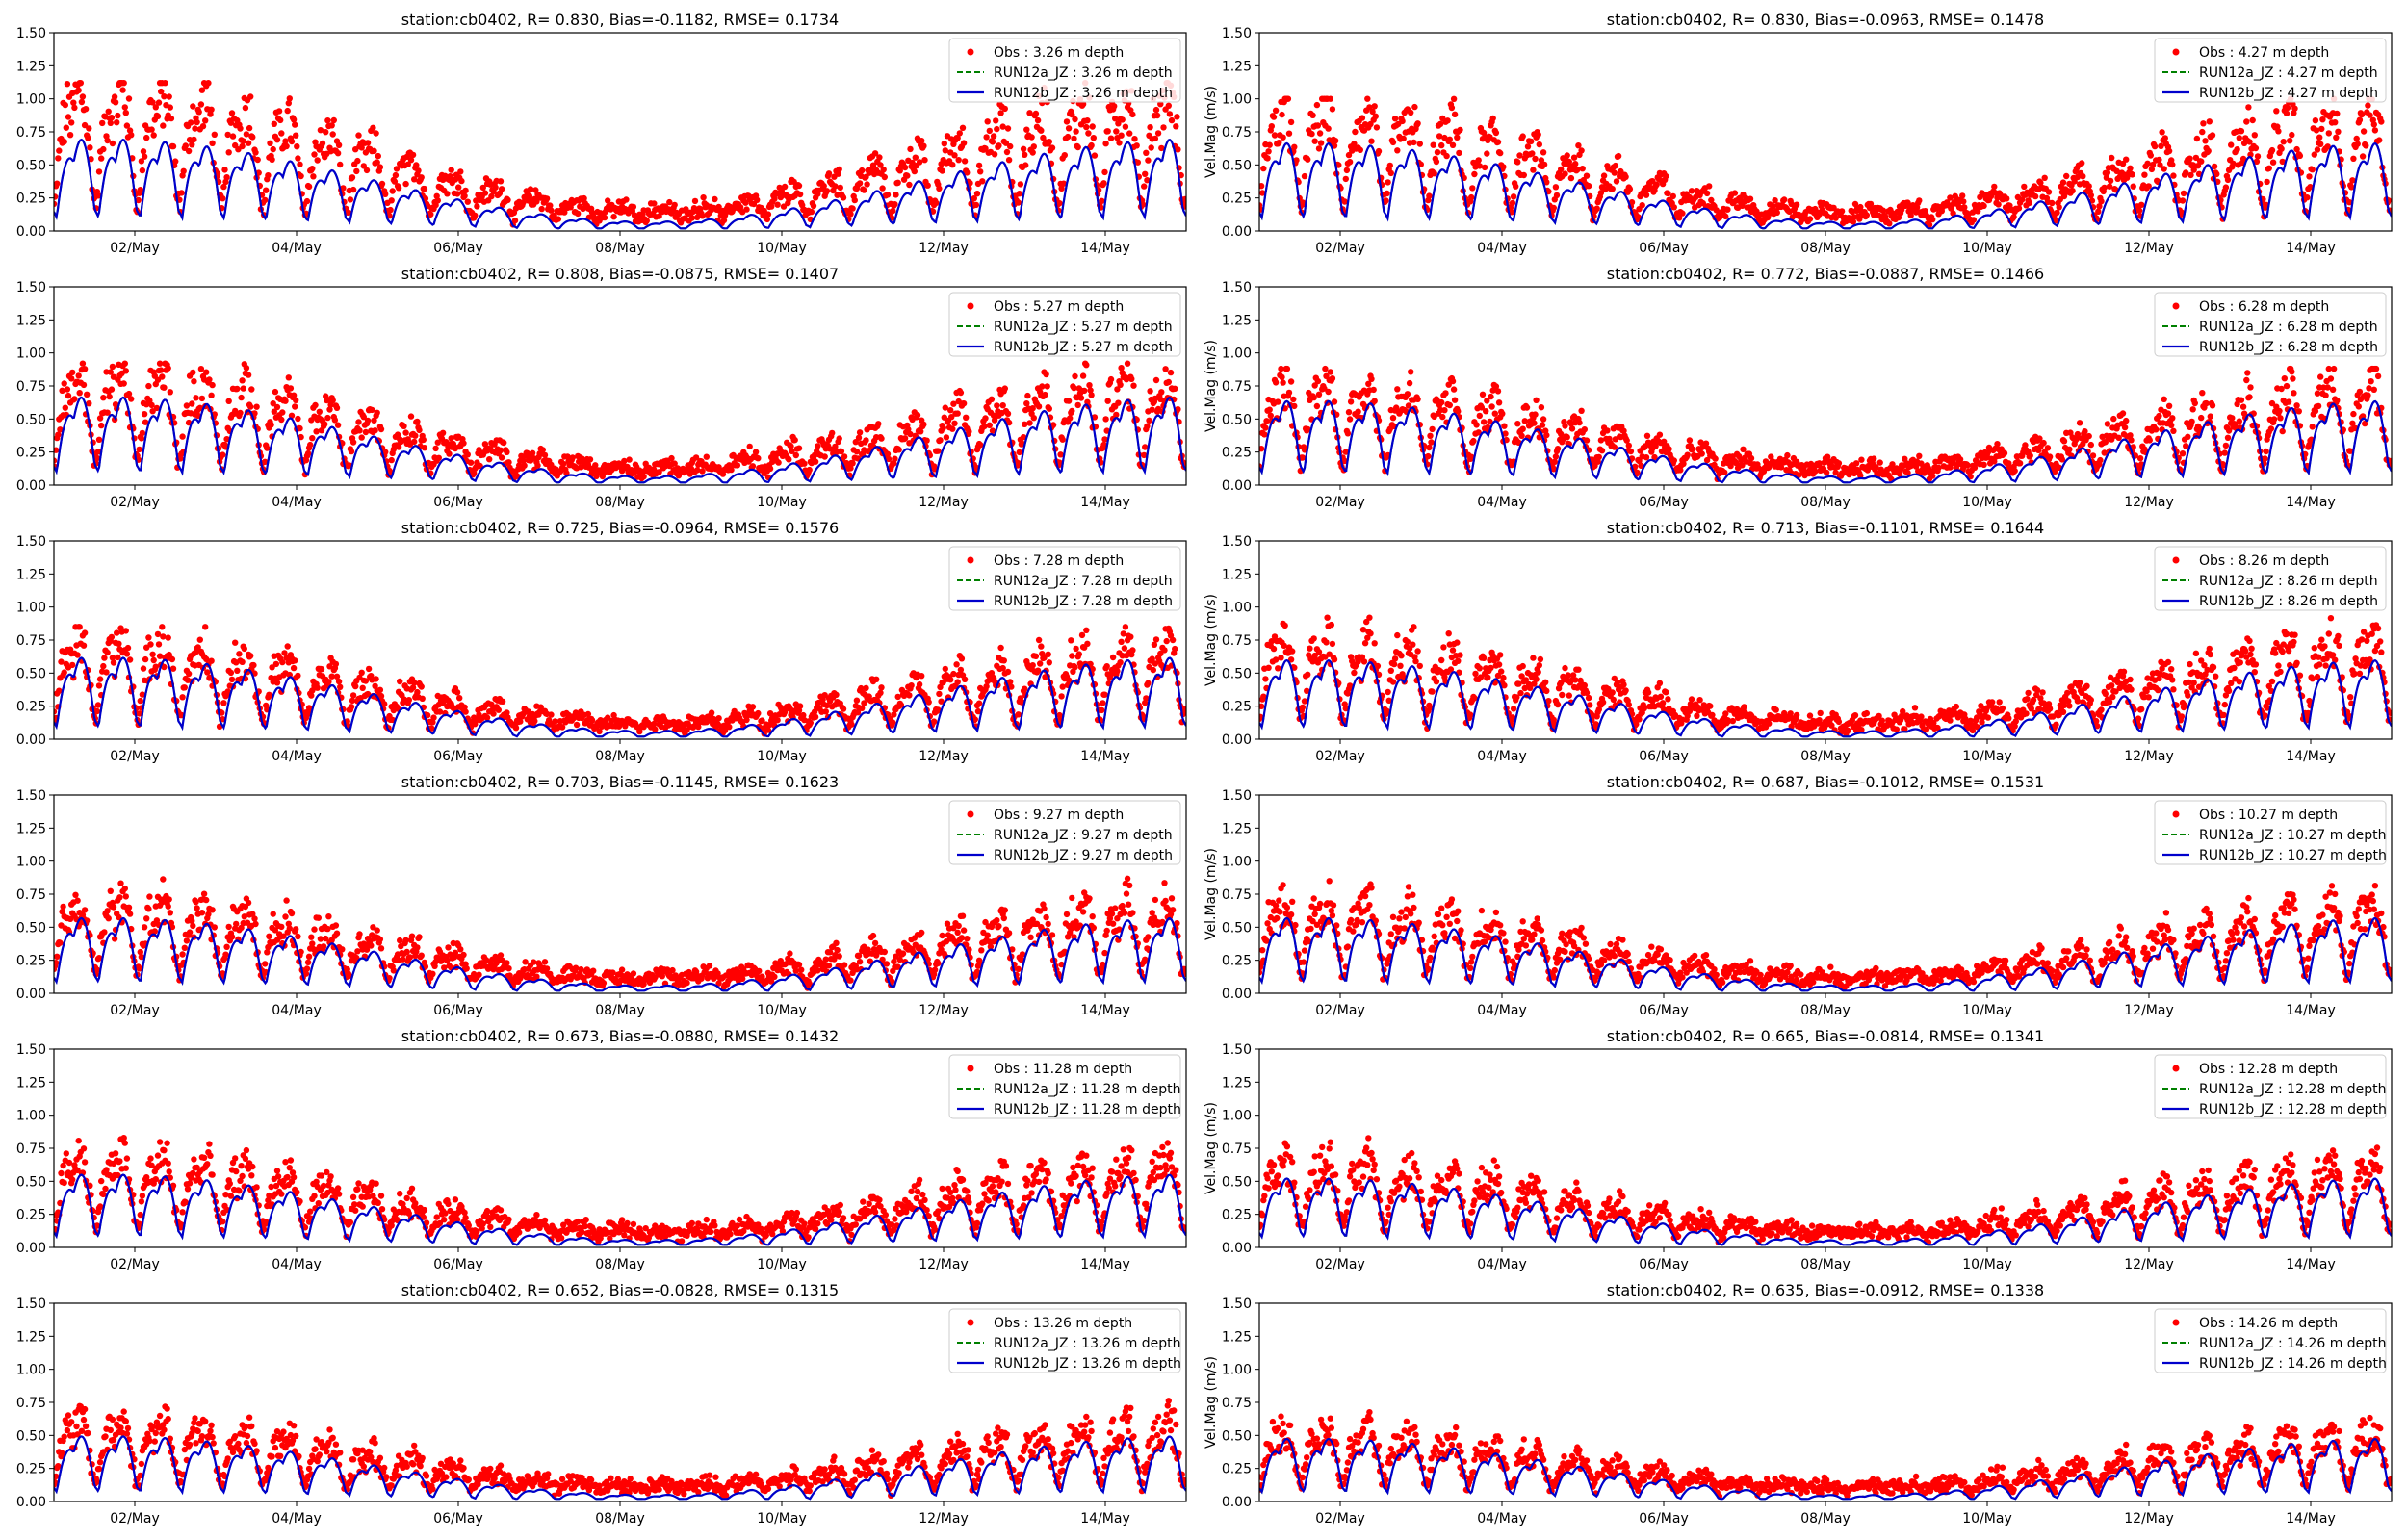  Describe the element at coordinates (620, 681) in the screenshot. I see `plot-area` at that location.